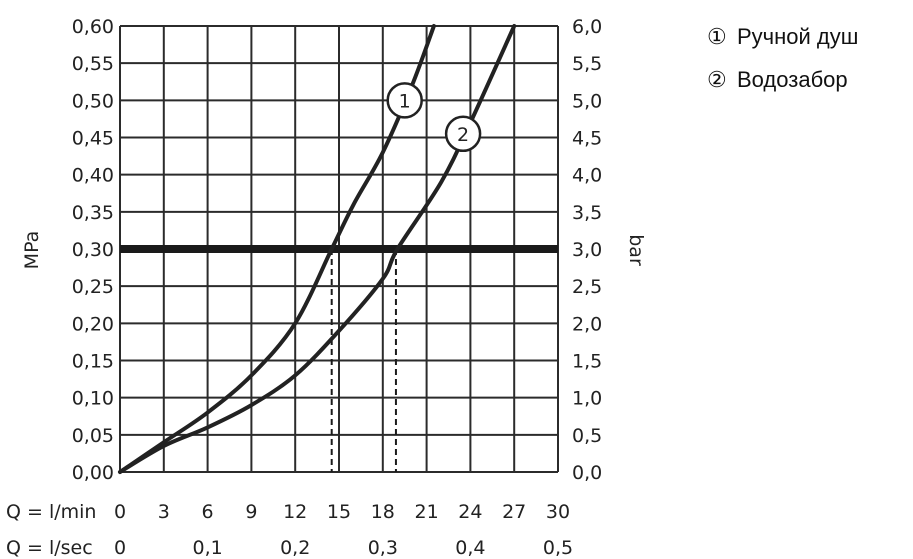 This screenshot has width=913, height=559. Describe the element at coordinates (470, 548) in the screenshot. I see `x-sec-tick-label: 0,4` at that location.